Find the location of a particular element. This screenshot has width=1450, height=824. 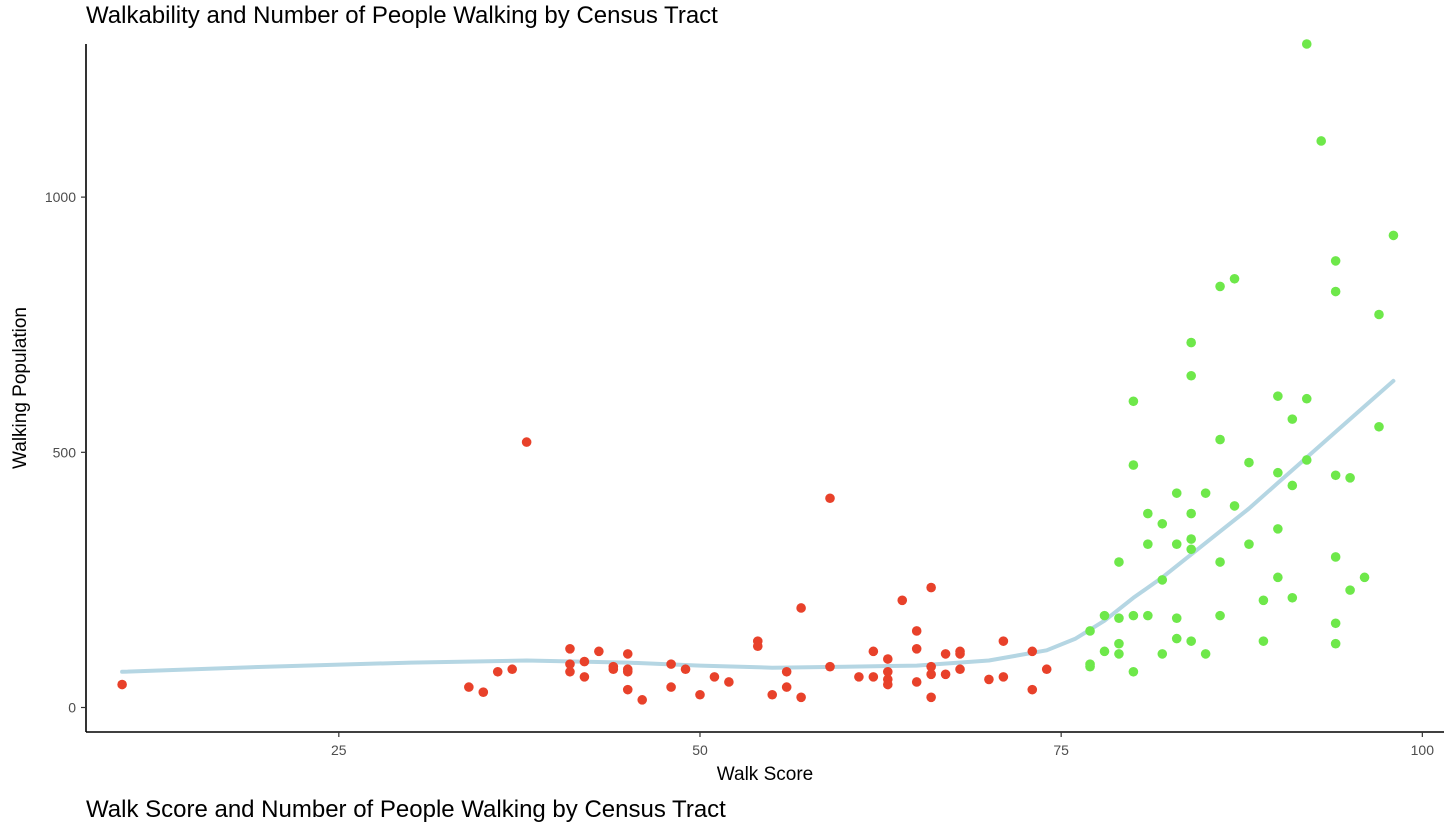

x-tick-label: 75 is located at coordinates (1061, 750).